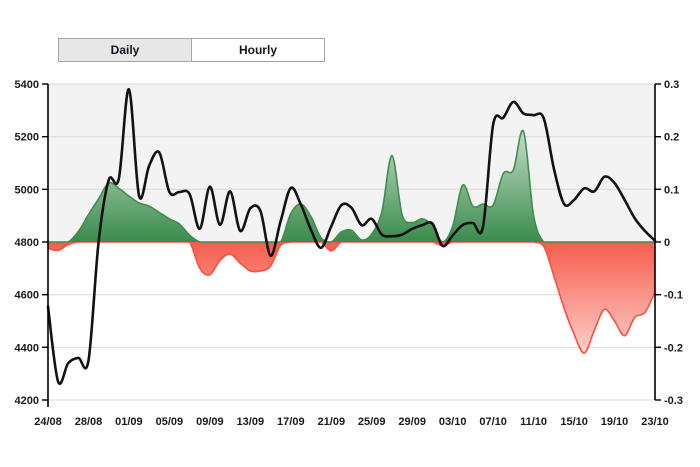 This screenshot has height=467, width=700. What do you see at coordinates (125, 50) in the screenshot?
I see `tab-daily: Daily` at bounding box center [125, 50].